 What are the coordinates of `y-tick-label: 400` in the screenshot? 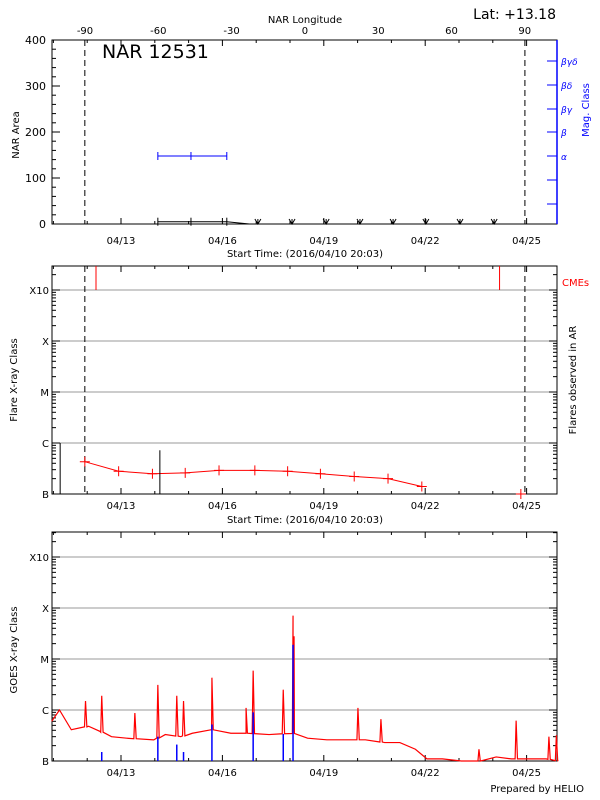 It's located at (35, 40).